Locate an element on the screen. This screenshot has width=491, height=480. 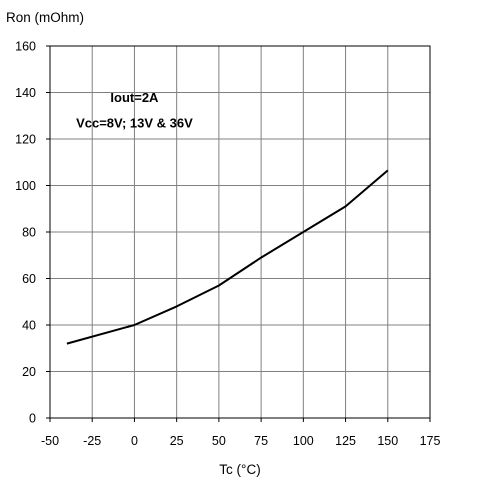
annotation-text: Iout=2A is located at coordinates (134, 97).